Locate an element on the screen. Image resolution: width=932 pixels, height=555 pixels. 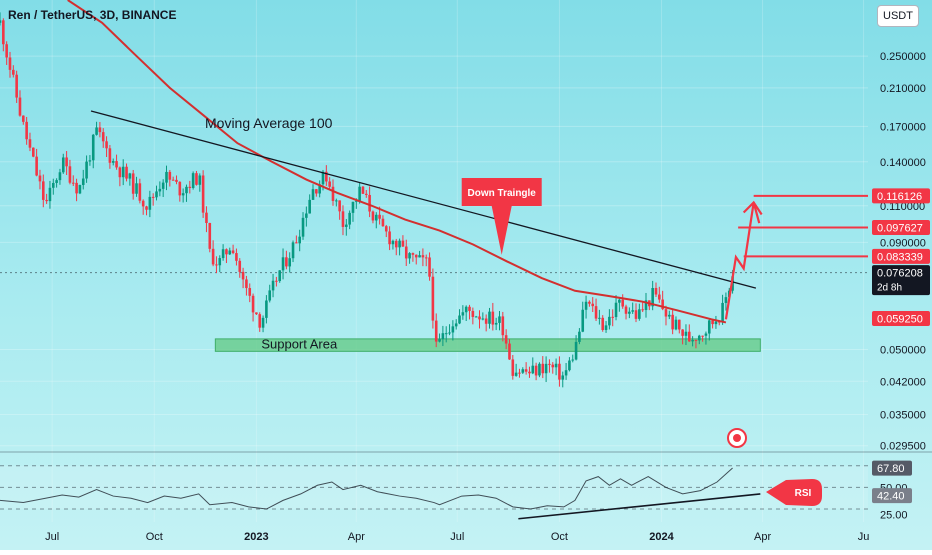
rsi-callout is located at coordinates (794, 492).